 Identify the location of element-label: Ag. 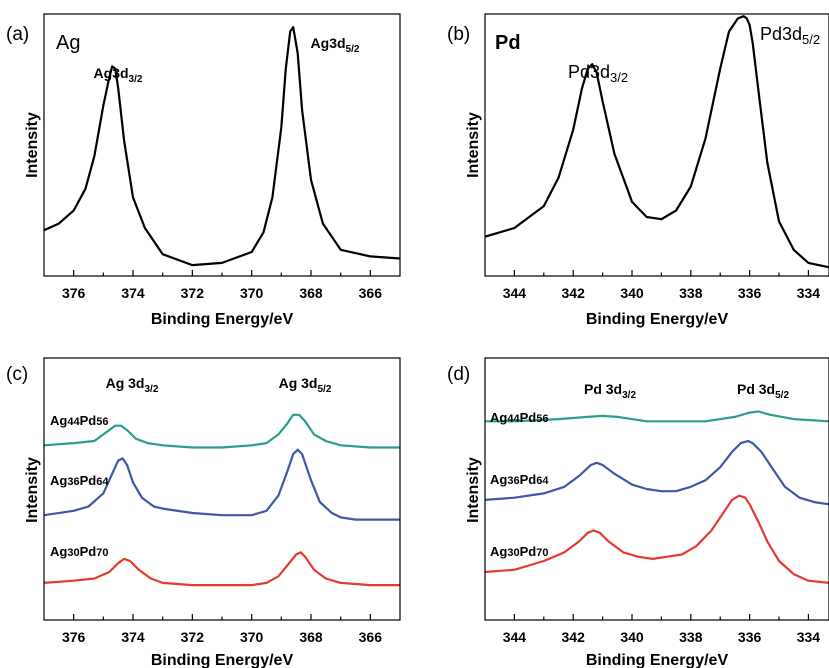
(68, 43).